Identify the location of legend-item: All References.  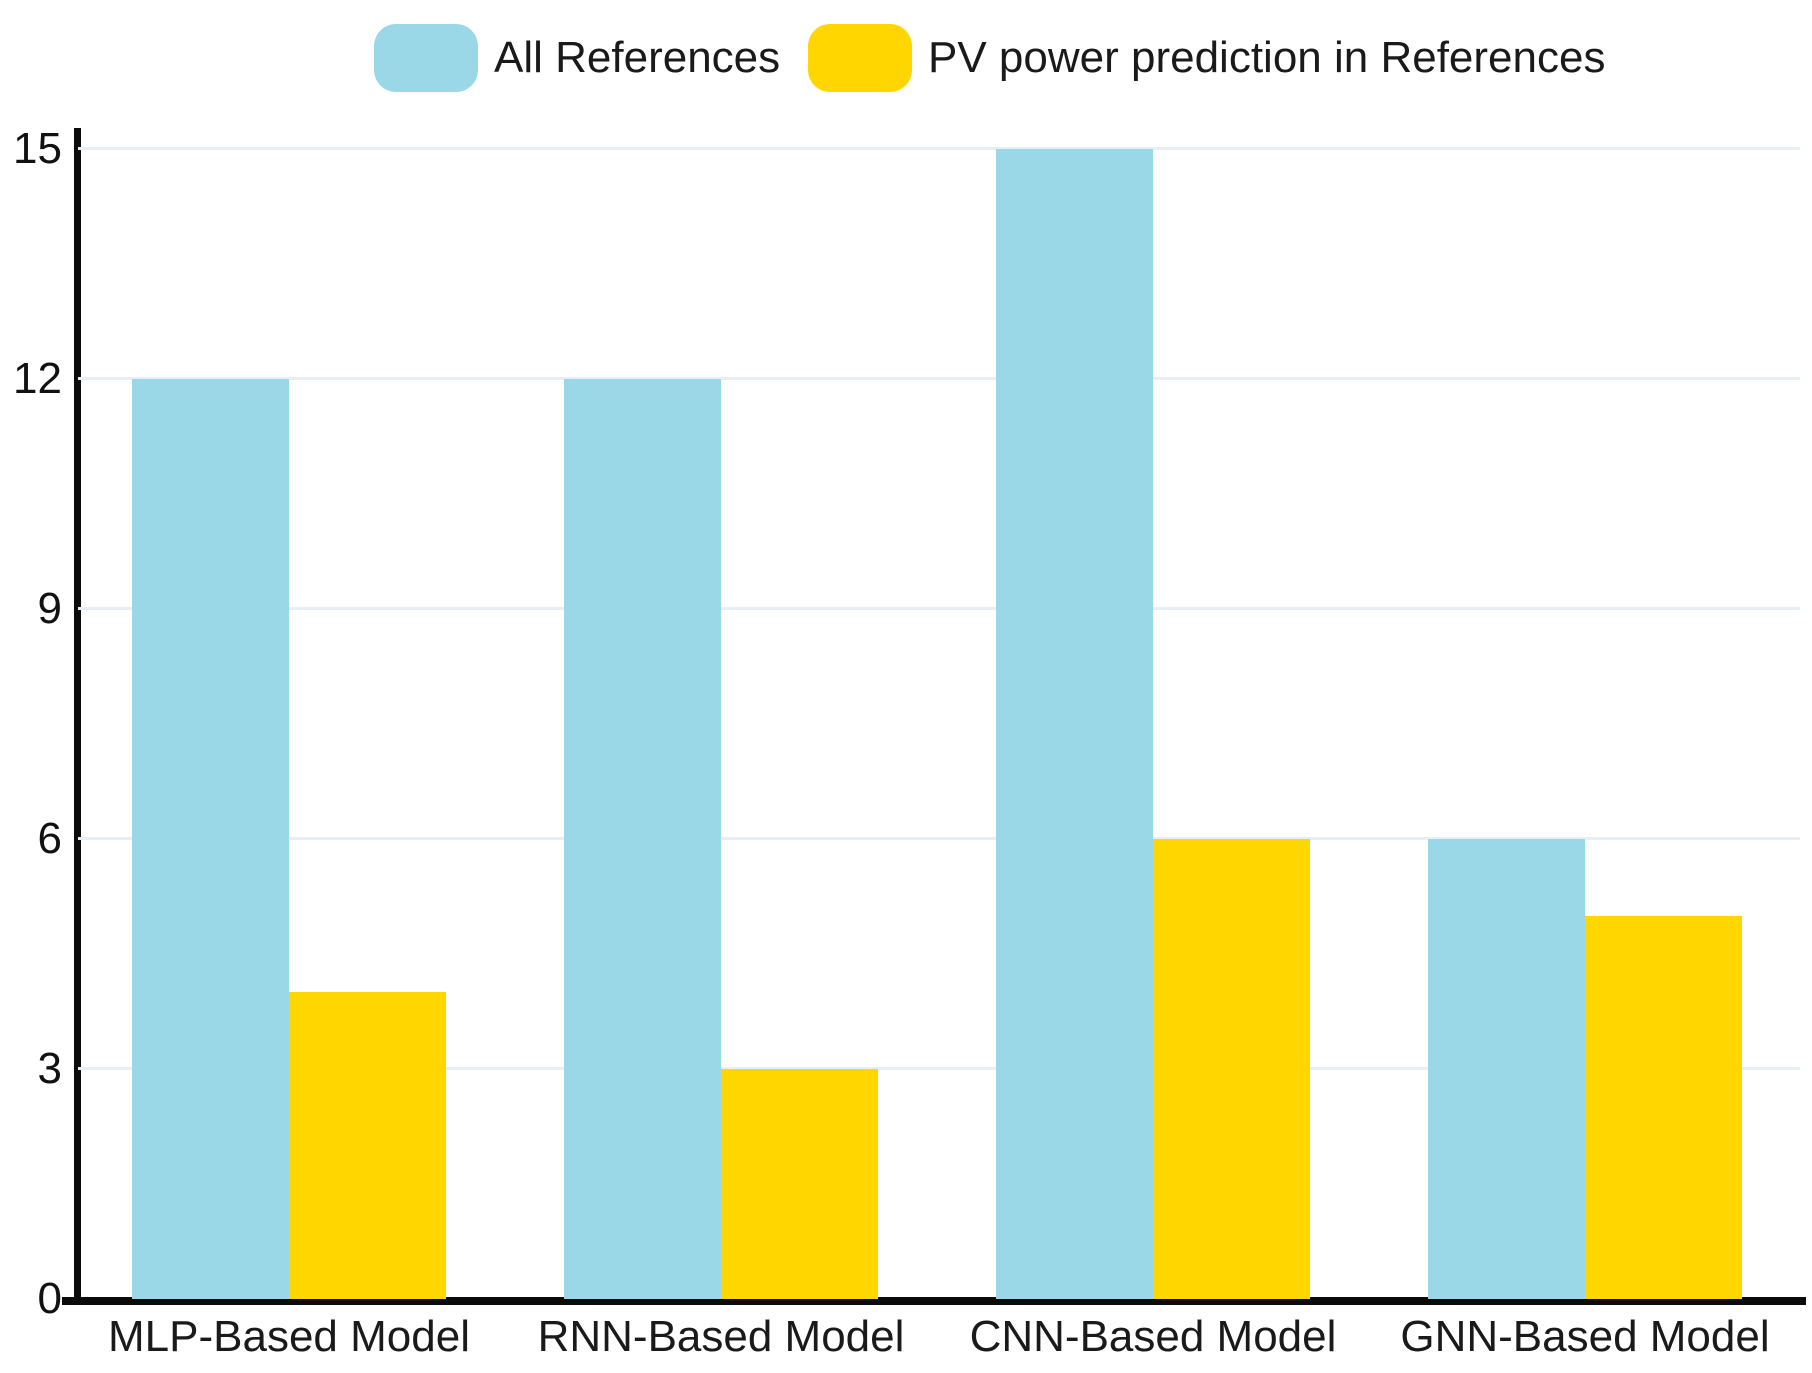
(577, 58).